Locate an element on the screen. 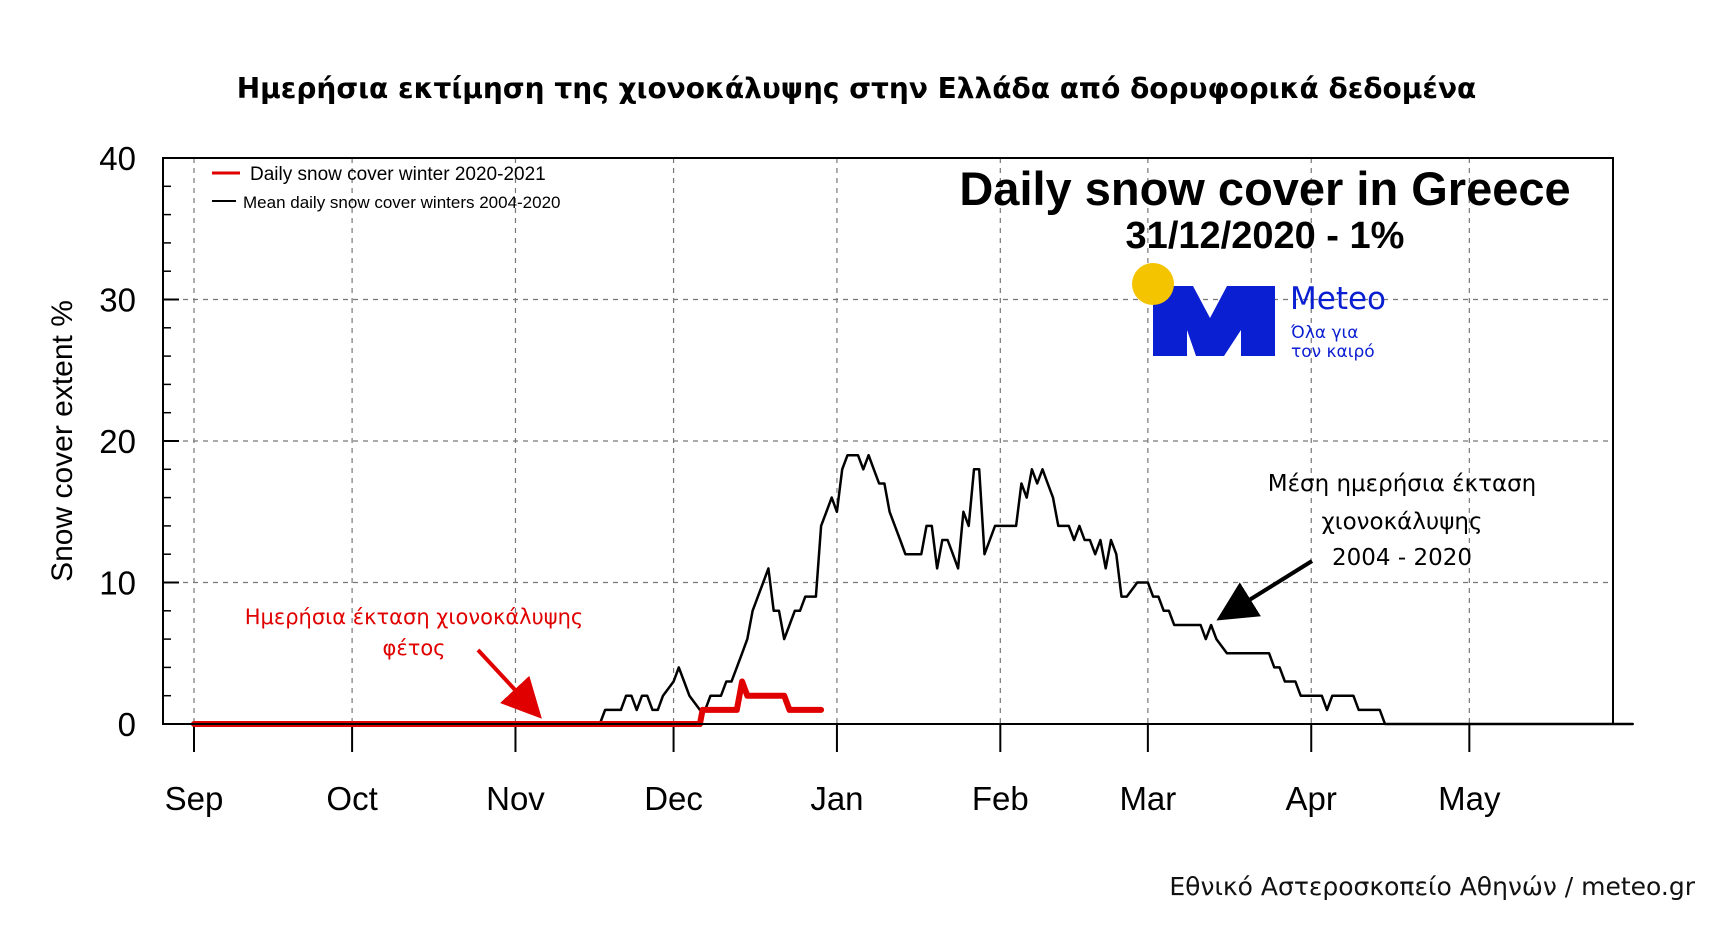 The width and height of the screenshot is (1713, 932). x-tick-label: Jan is located at coordinates (836, 798).